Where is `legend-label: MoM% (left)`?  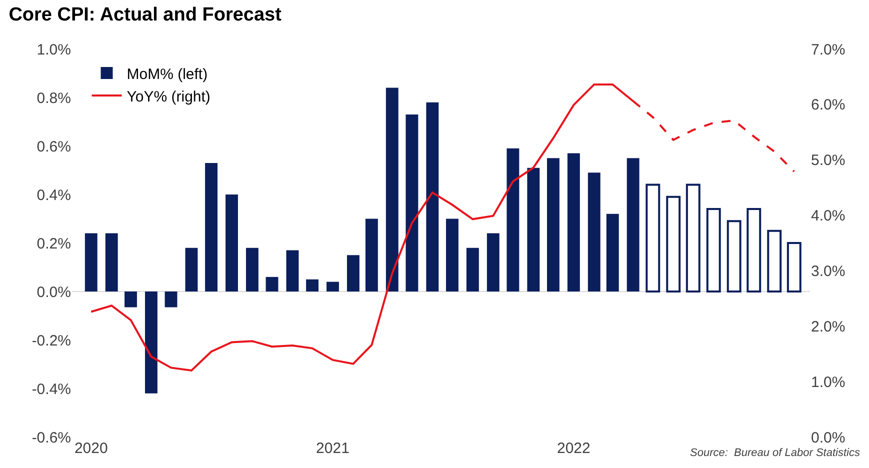 legend-label: MoM% (left) is located at coordinates (167, 74).